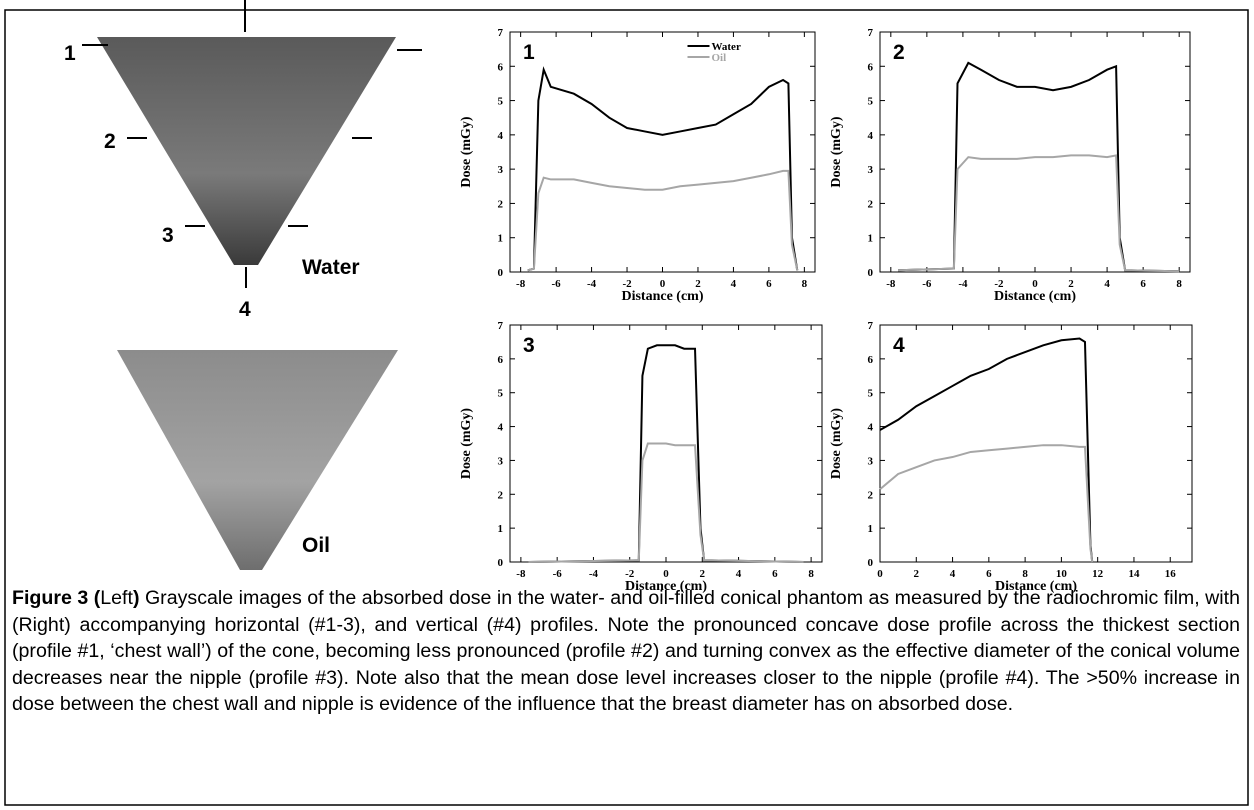 This screenshot has width=1254, height=810. Describe the element at coordinates (246, 151) in the screenshot. I see `water-film-image` at that location.